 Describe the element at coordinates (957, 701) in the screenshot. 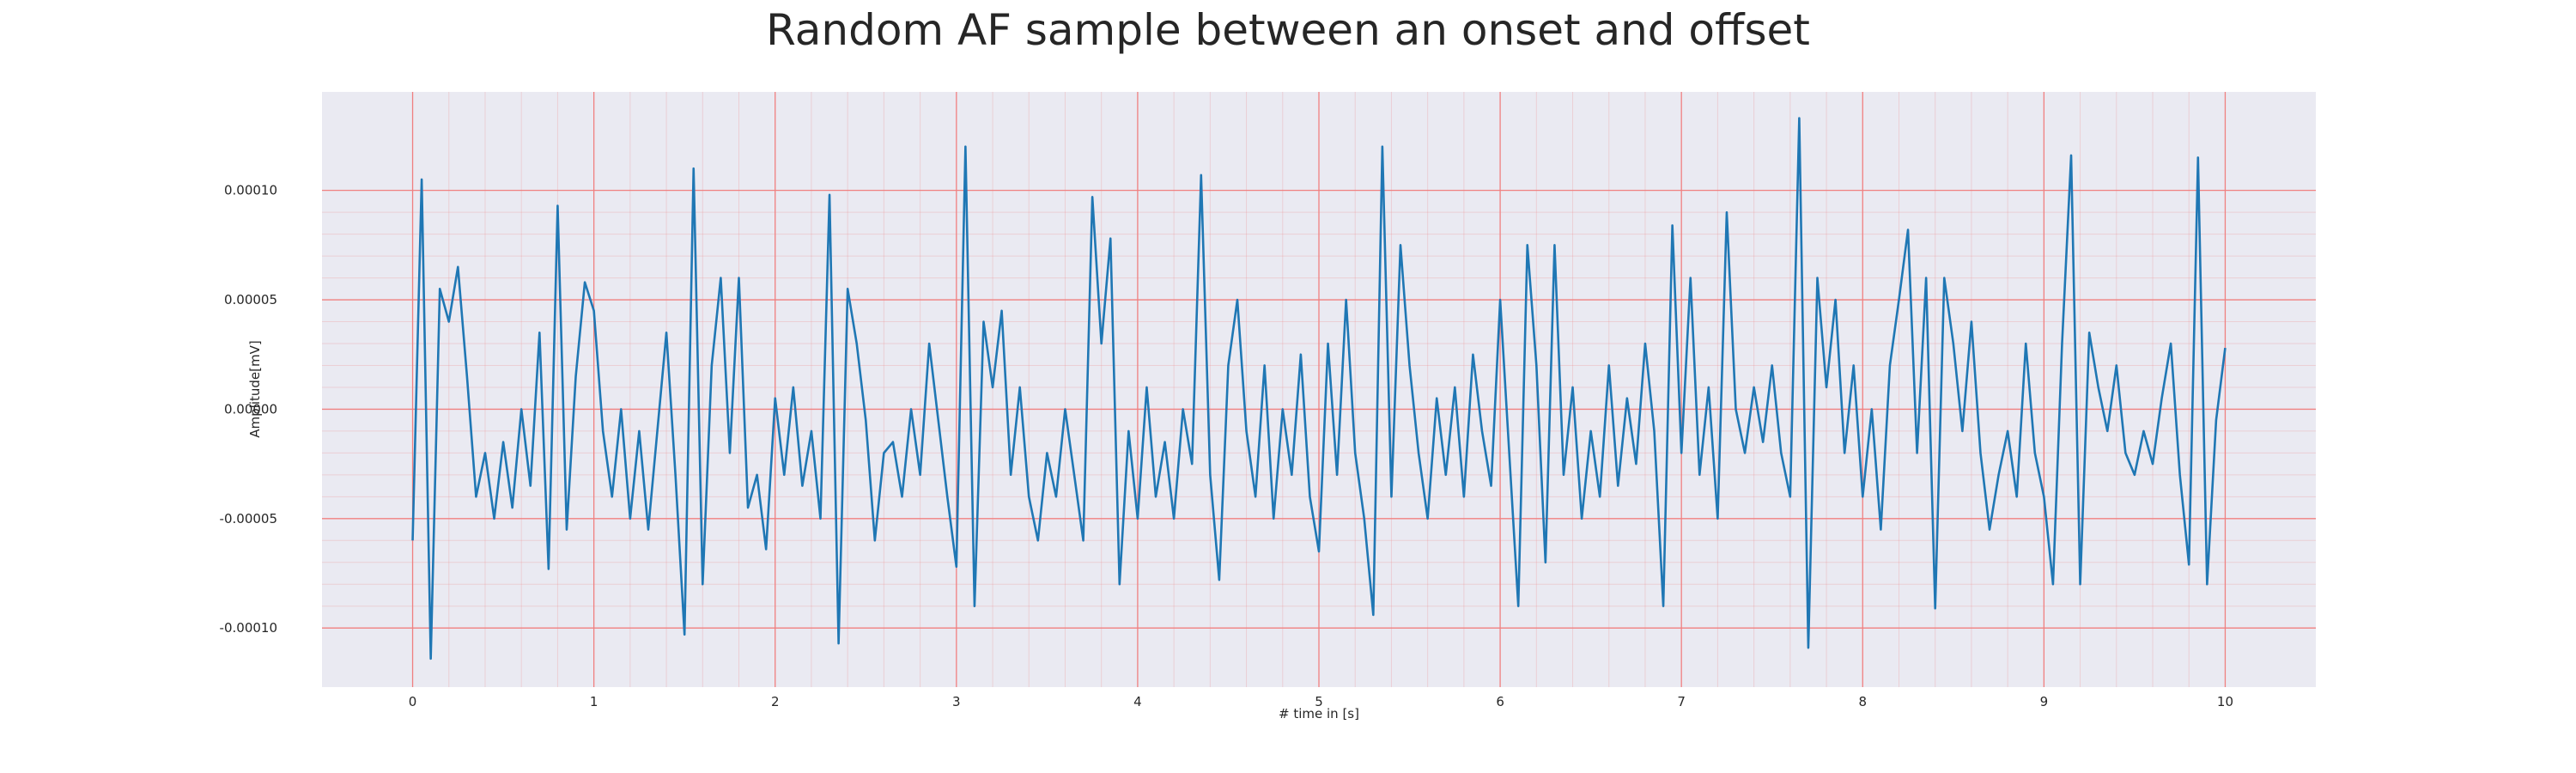

I see `x-tick-label: 3` at that location.